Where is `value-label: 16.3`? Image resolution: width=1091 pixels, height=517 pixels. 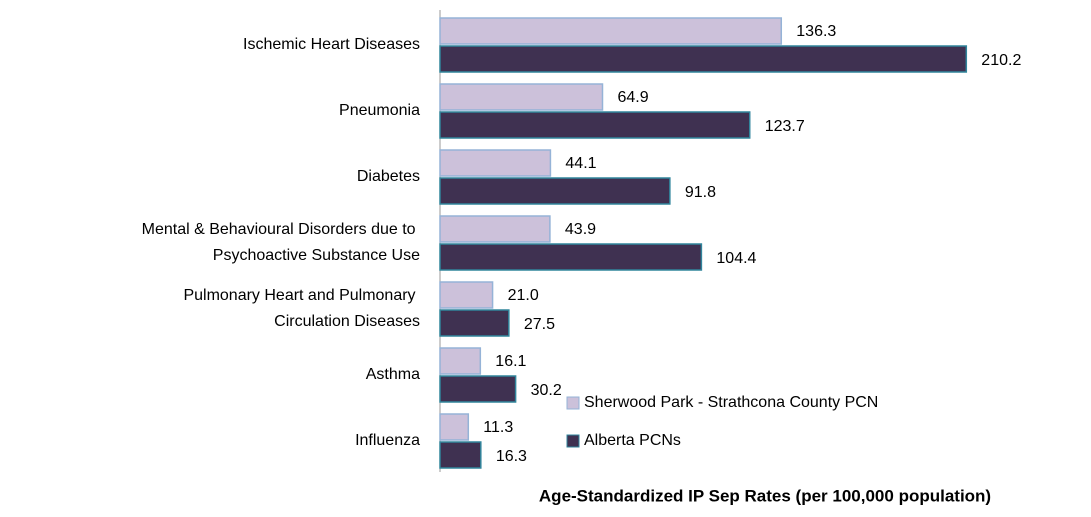 value-label: 16.3 is located at coordinates (511, 456).